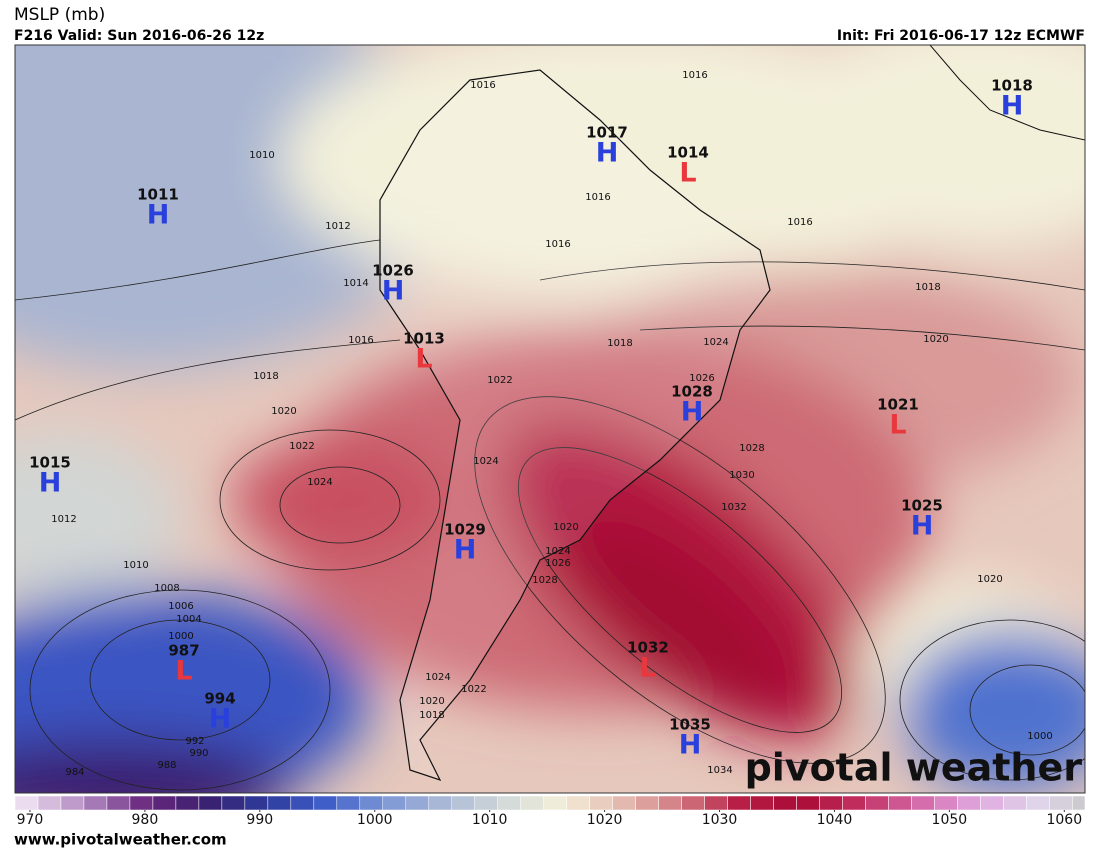 This screenshot has height=854, width=1100. Describe the element at coordinates (490, 820) in the screenshot. I see `colorbar-tick-label: 1010` at that location.